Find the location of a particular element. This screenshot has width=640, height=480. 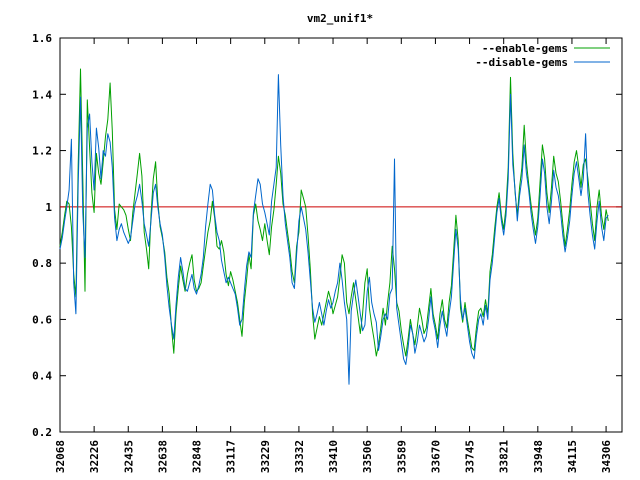

x-tick-label: 33670 is located at coordinates (435, 456).